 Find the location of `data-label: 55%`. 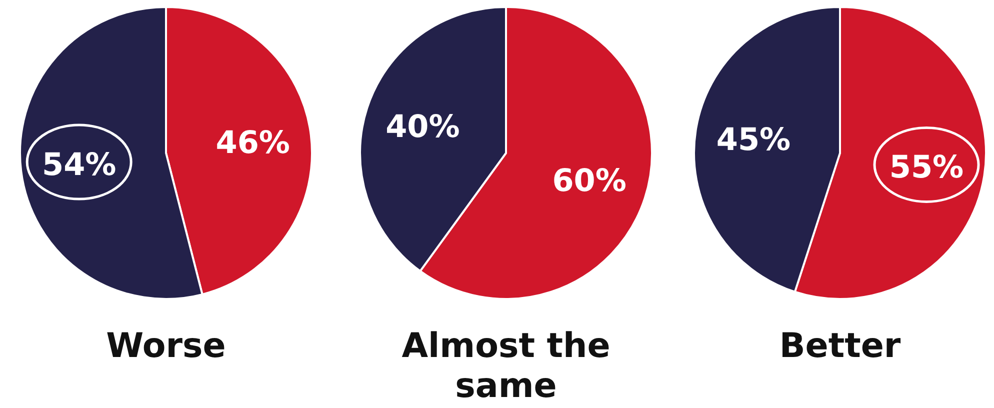

data-label: 55% is located at coordinates (926, 168).